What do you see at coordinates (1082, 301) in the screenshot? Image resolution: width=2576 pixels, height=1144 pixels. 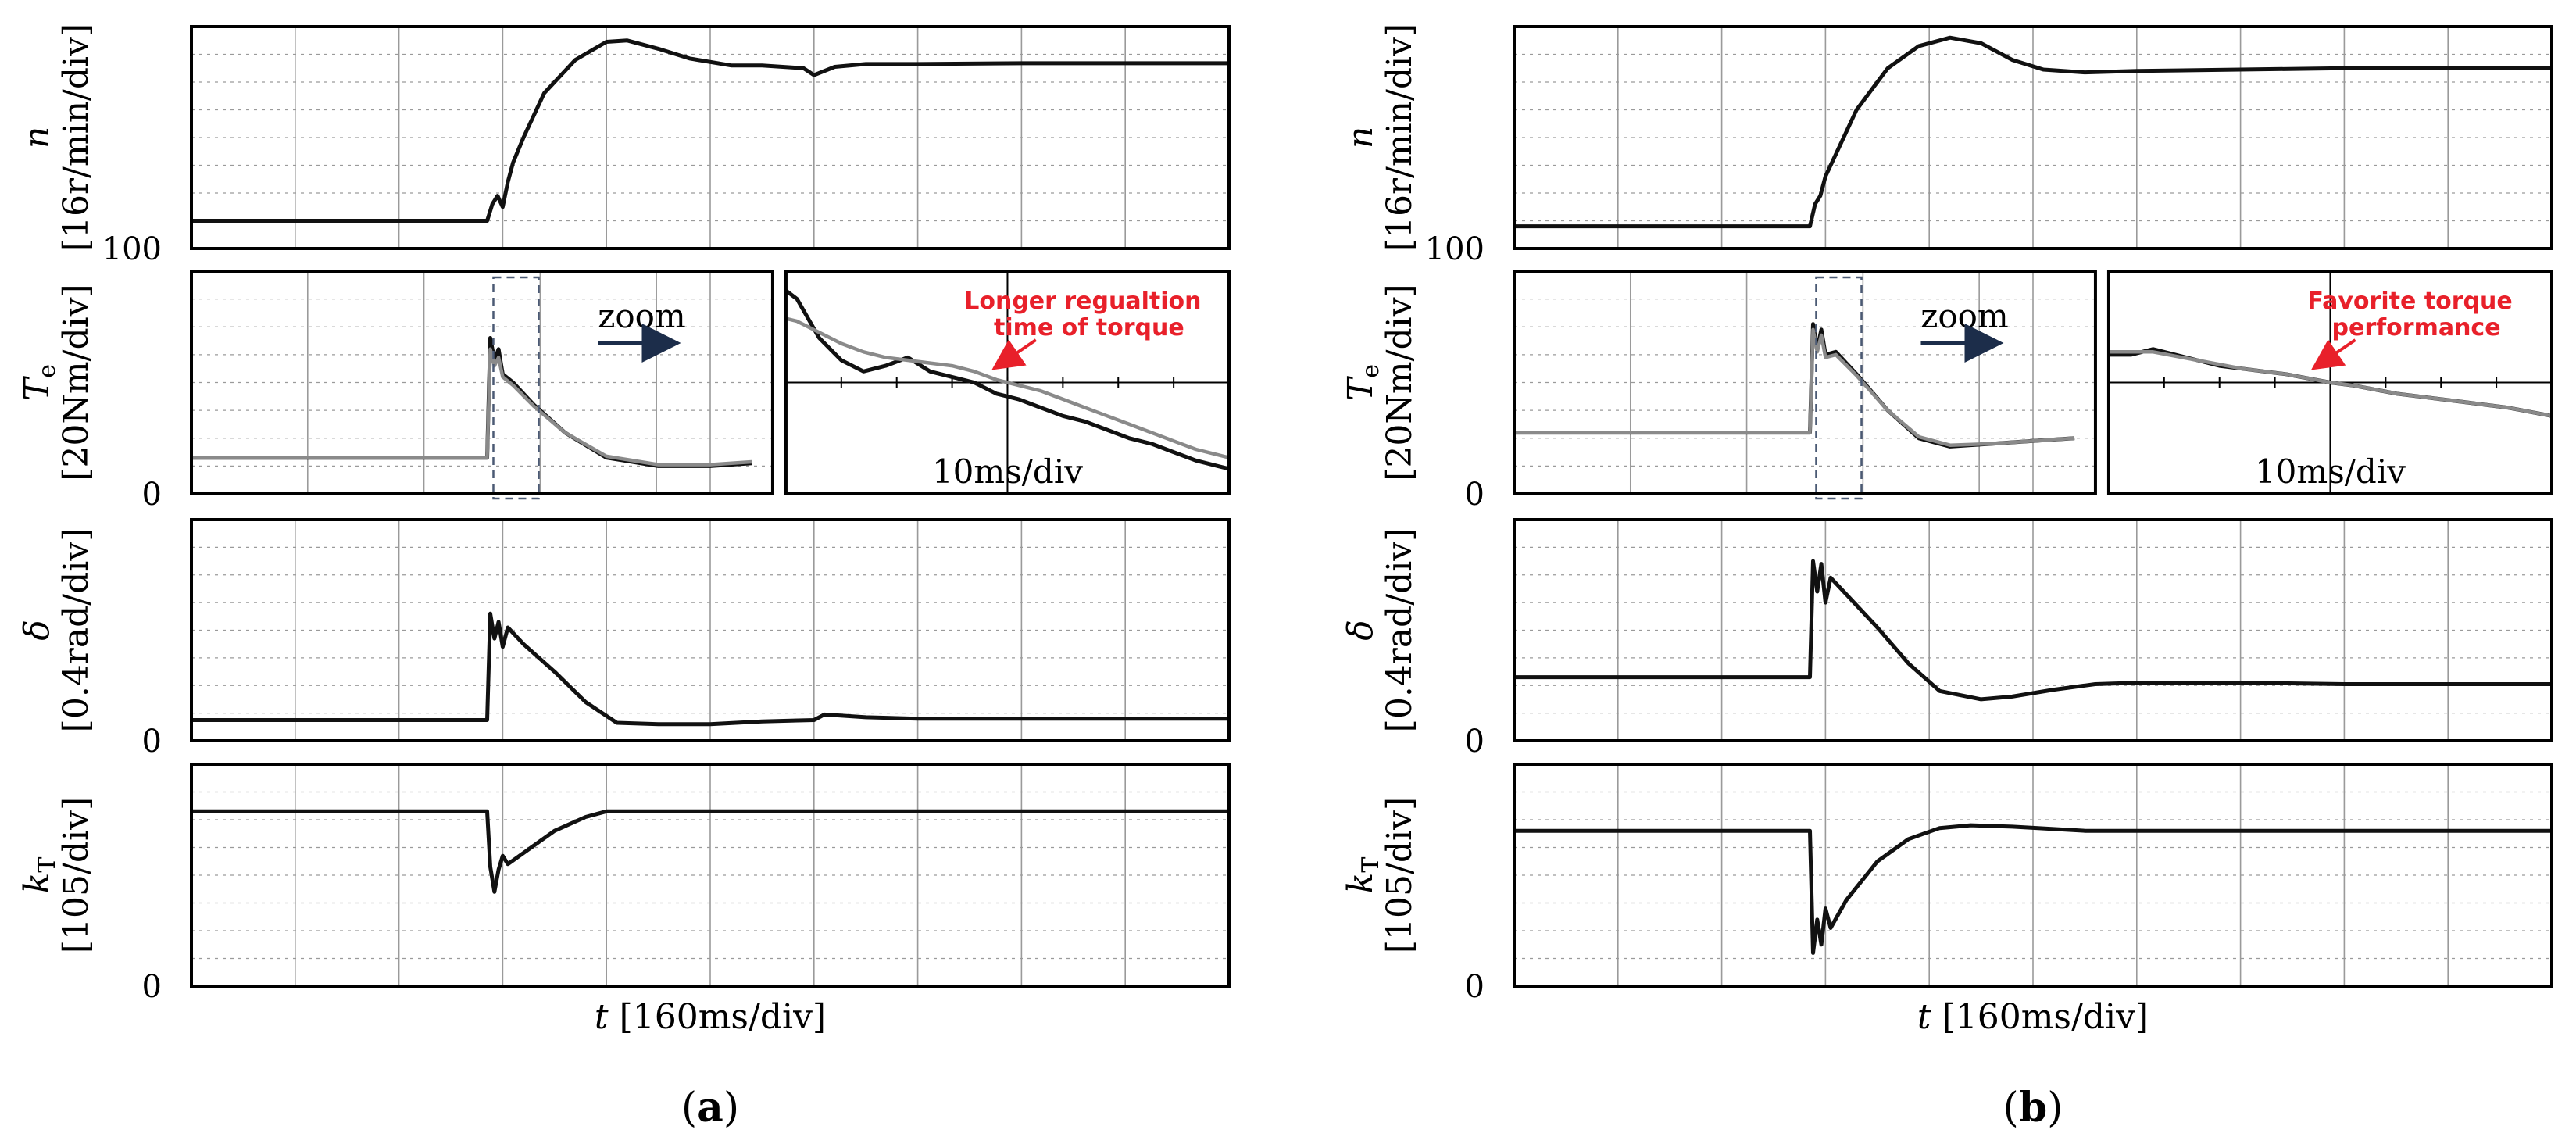 I see `panel-a-row-2-annotation-line-1: Longer regualtion` at bounding box center [1082, 301].